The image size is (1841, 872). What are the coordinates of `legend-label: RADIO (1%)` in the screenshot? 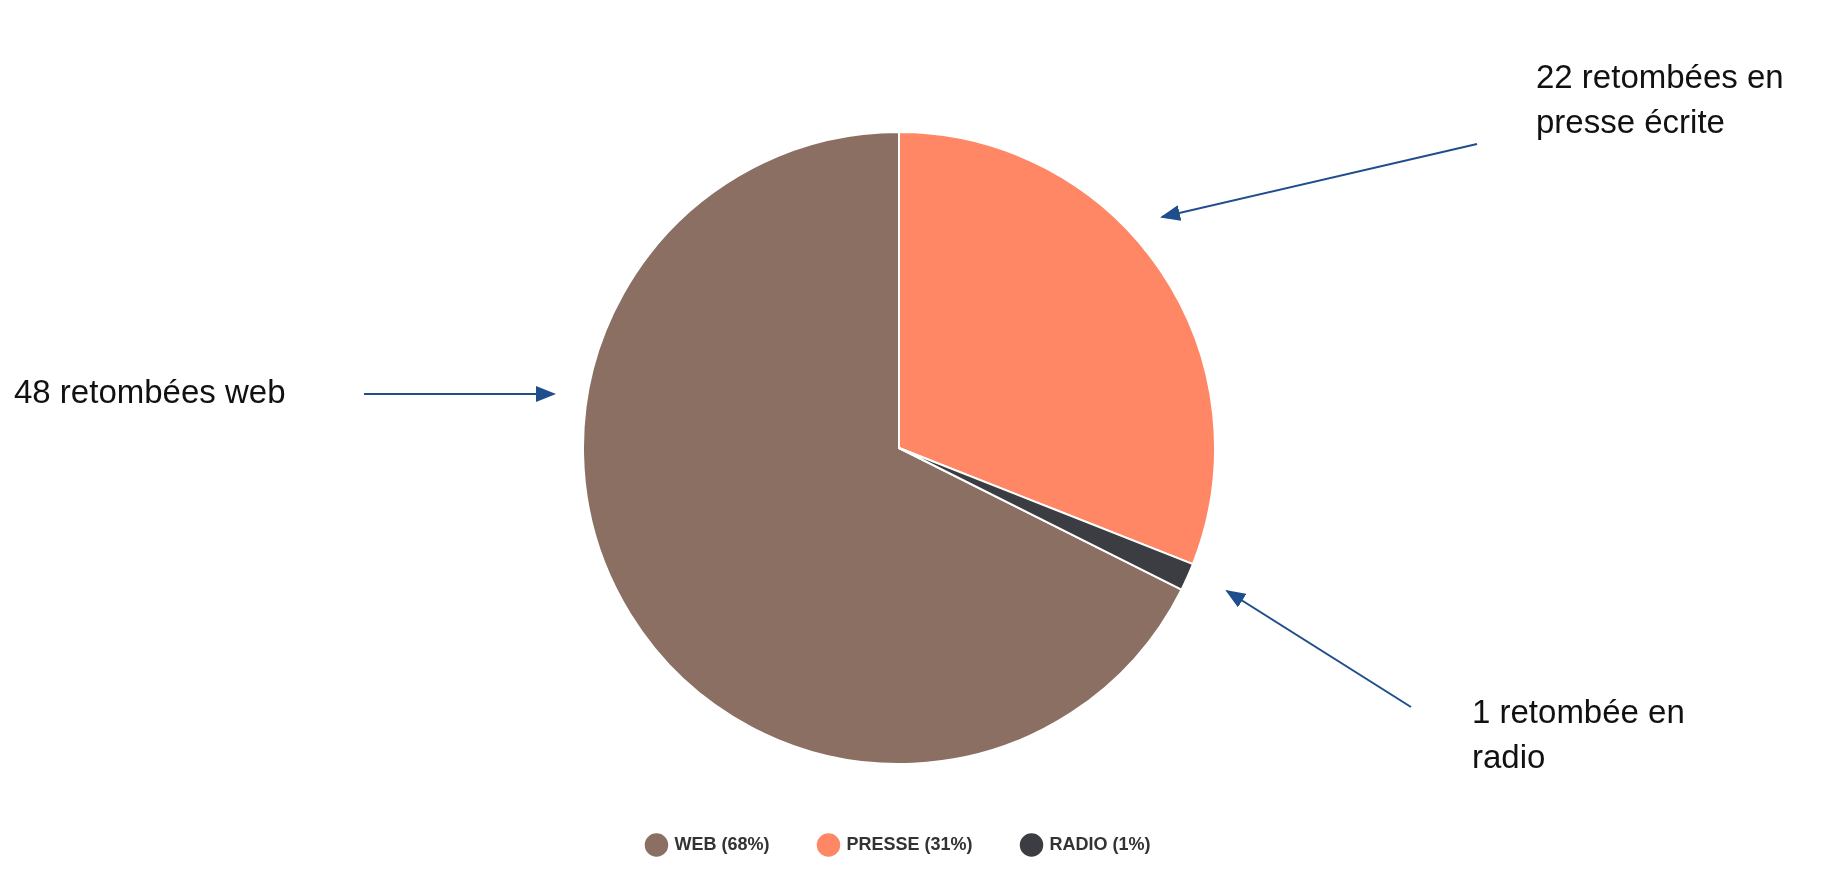 It's located at (1100, 843).